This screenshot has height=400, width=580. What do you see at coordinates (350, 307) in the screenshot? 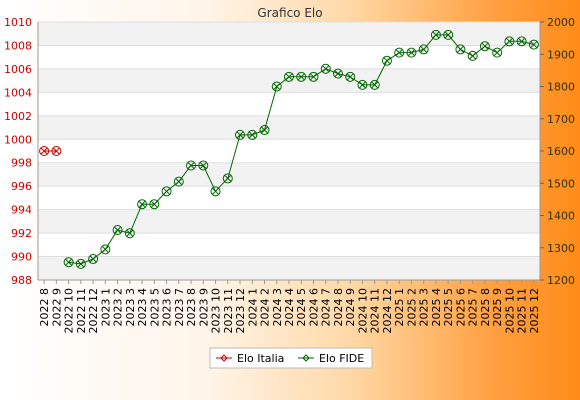
I see `x-tick-label: 2024 9` at bounding box center [350, 307].